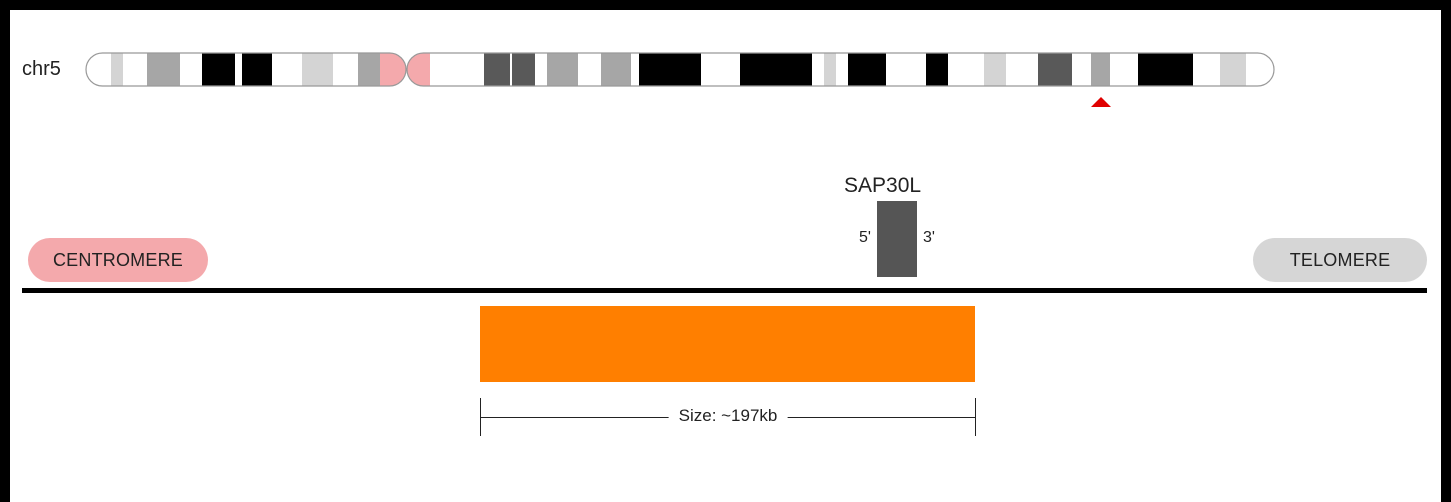  What do you see at coordinates (975, 417) in the screenshot?
I see `size-bracket-right-tick` at bounding box center [975, 417].